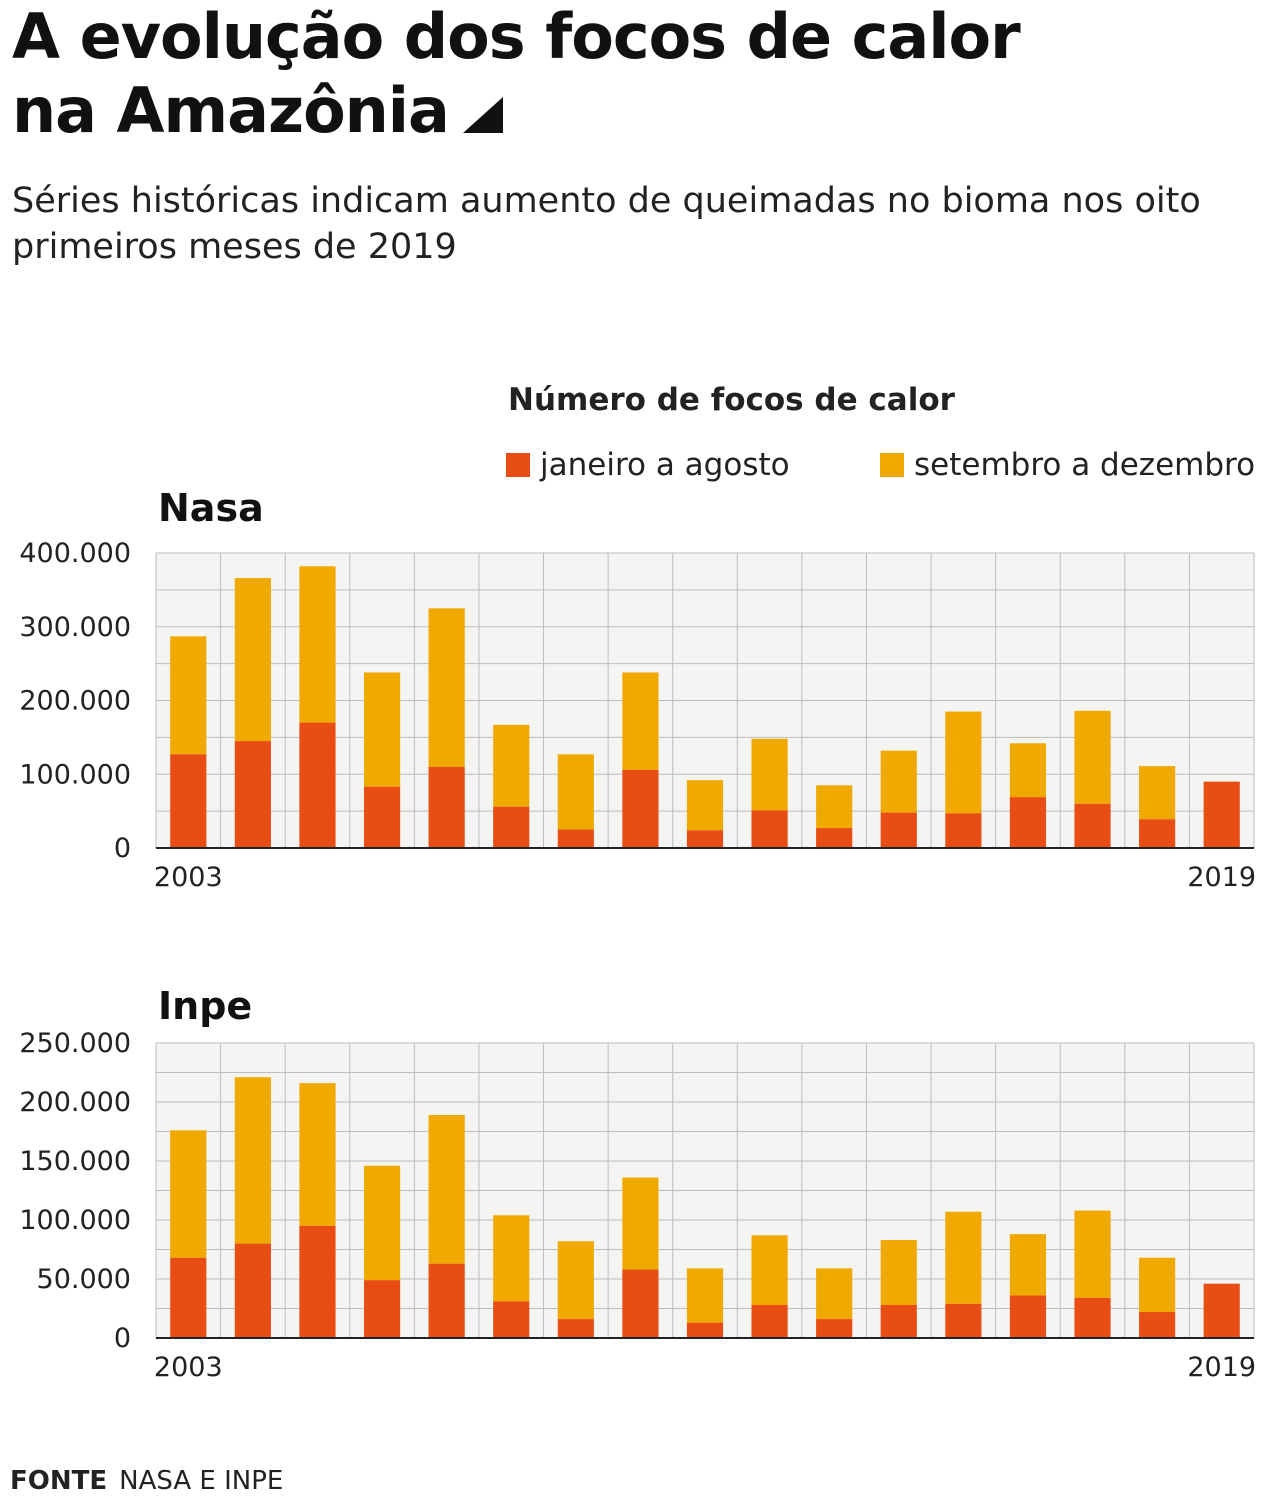 Image resolution: width=1267 pixels, height=1500 pixels. Describe the element at coordinates (705, 1330) in the screenshot. I see `inpe-bar-jan-ago-2011` at that location.